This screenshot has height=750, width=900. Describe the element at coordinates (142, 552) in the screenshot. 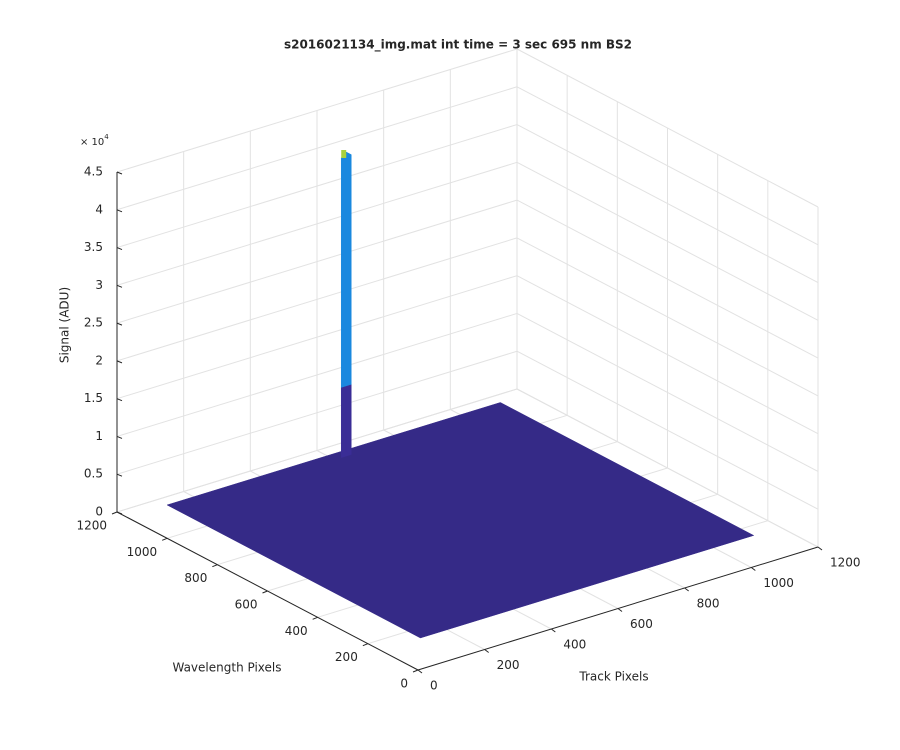

I see `y-tick-label: 1000` at that location.